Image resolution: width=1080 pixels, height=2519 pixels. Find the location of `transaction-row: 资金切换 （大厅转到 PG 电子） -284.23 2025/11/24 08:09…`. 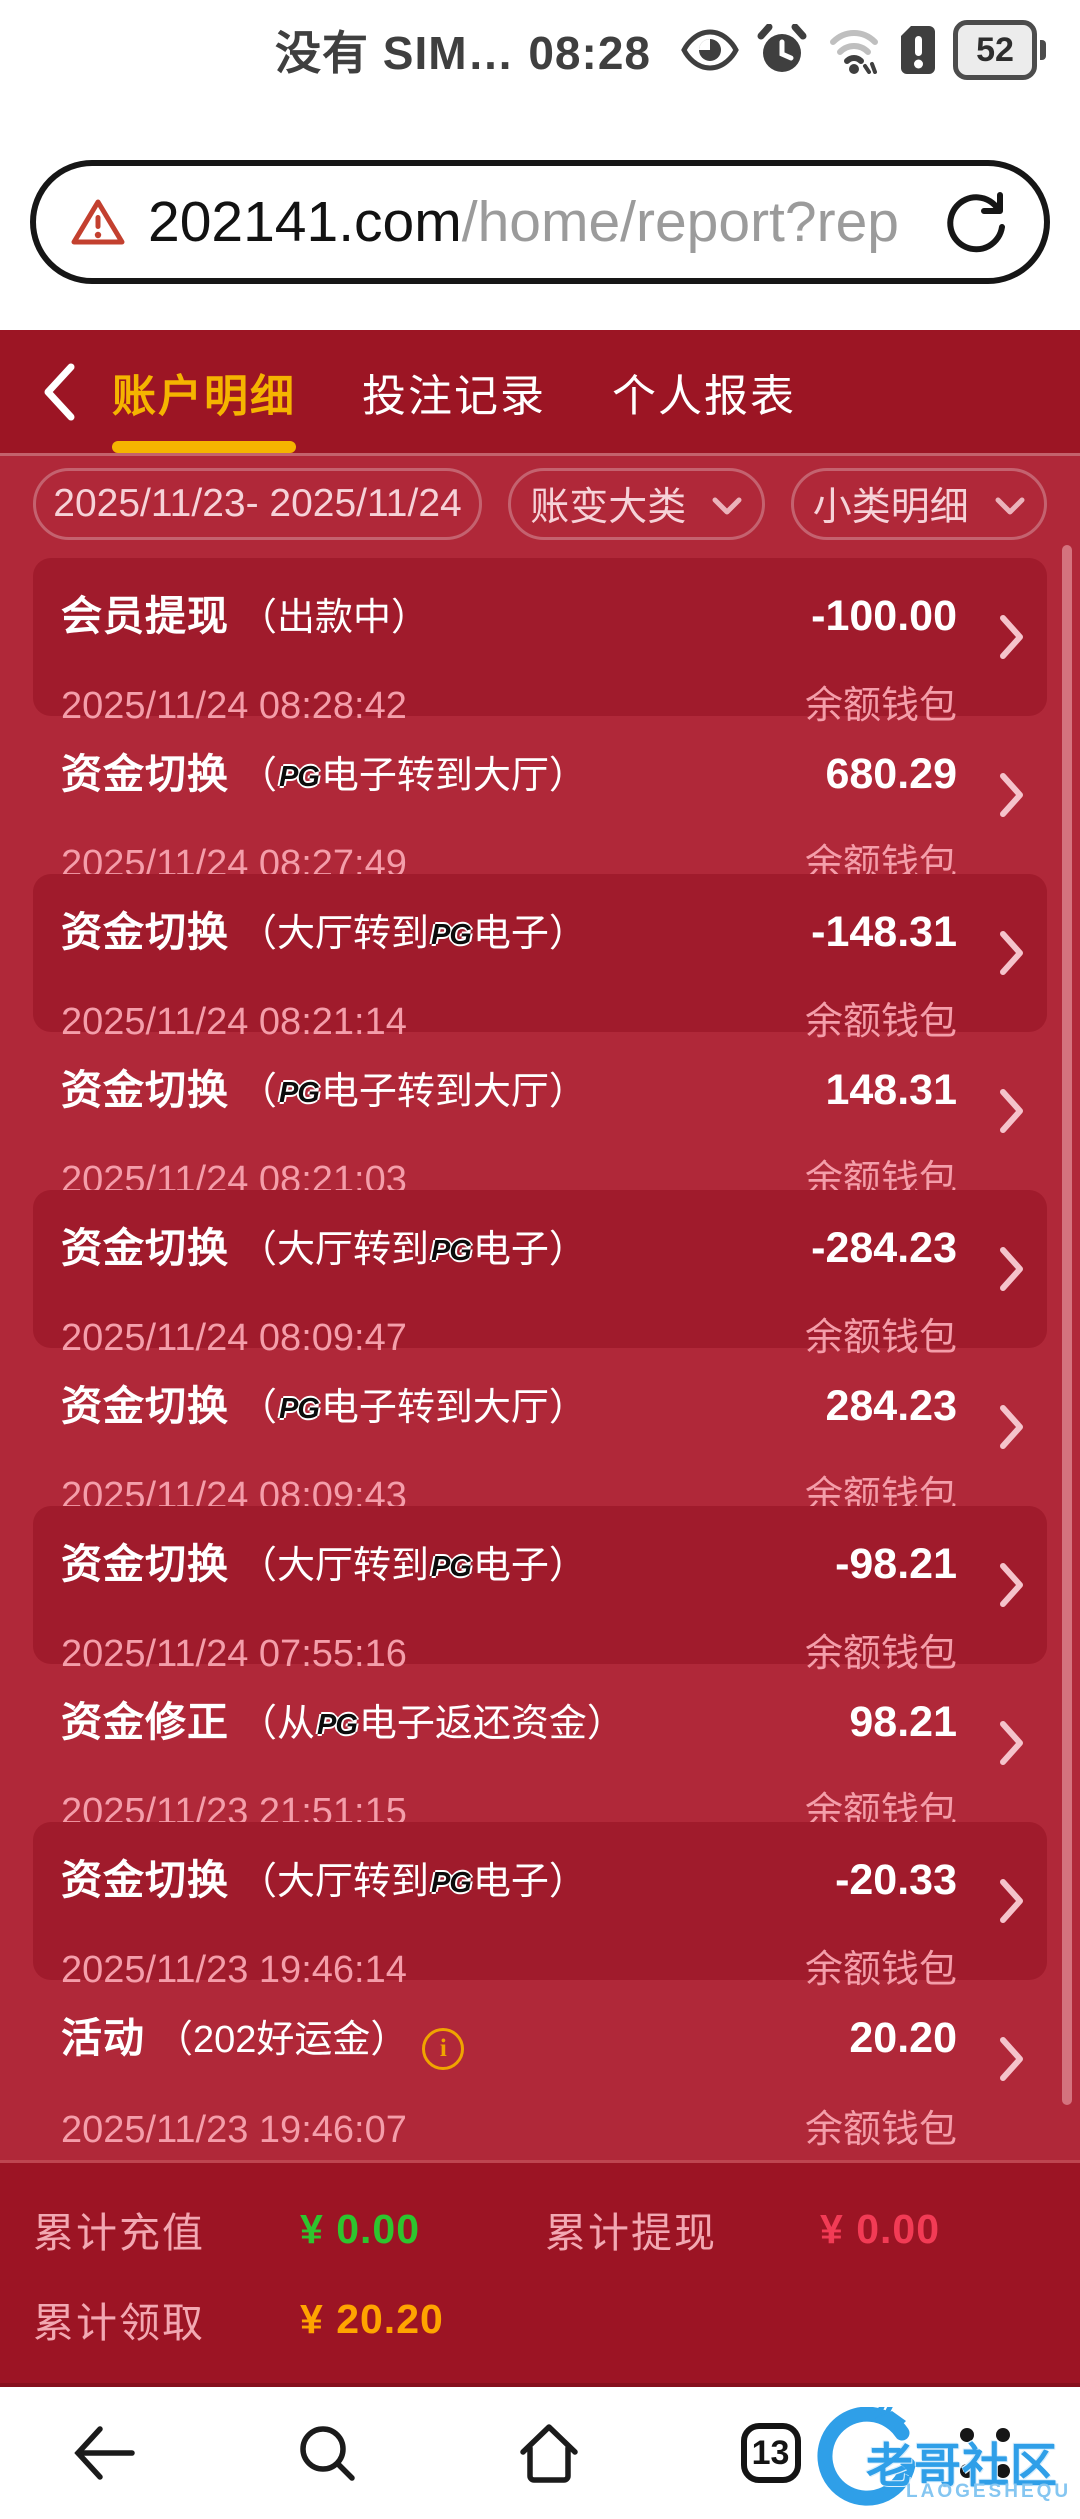

transaction-row: 资金切换 （大厅转到 PG 电子） -284.23 2025/11/24 08:09… is located at coordinates (540, 1274).